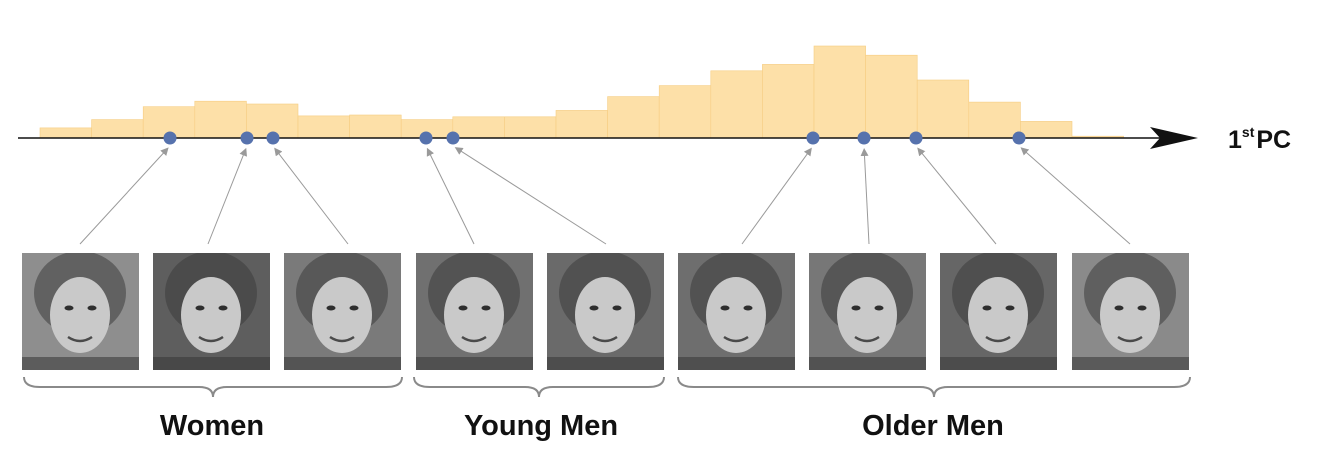  What do you see at coordinates (212, 426) in the screenshot?
I see `group-label-women: Women` at bounding box center [212, 426].